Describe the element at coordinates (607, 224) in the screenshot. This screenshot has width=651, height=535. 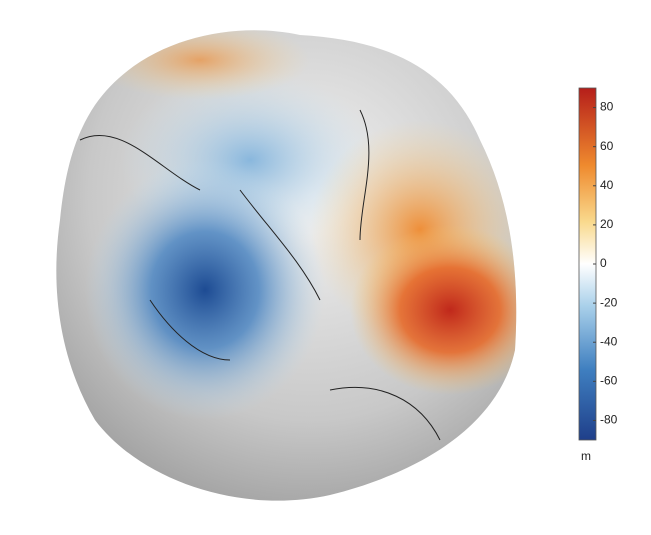
I see `tick-label: 20` at that location.